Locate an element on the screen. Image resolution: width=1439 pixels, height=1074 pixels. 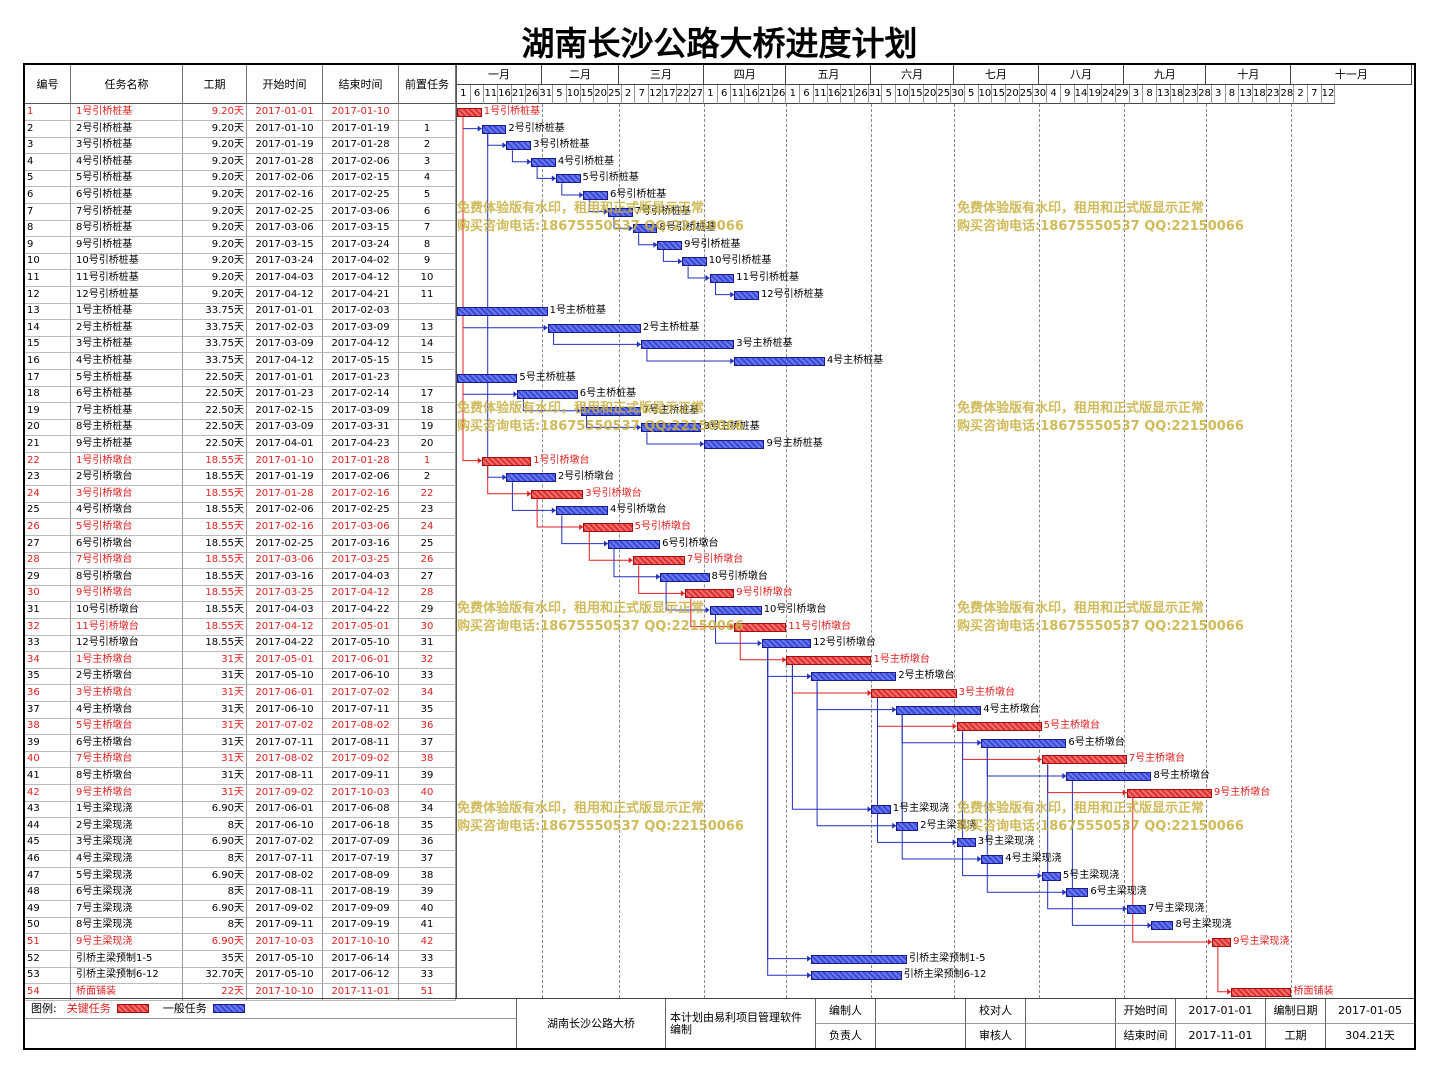
task-pred-cell: 5 is located at coordinates (427, 195).